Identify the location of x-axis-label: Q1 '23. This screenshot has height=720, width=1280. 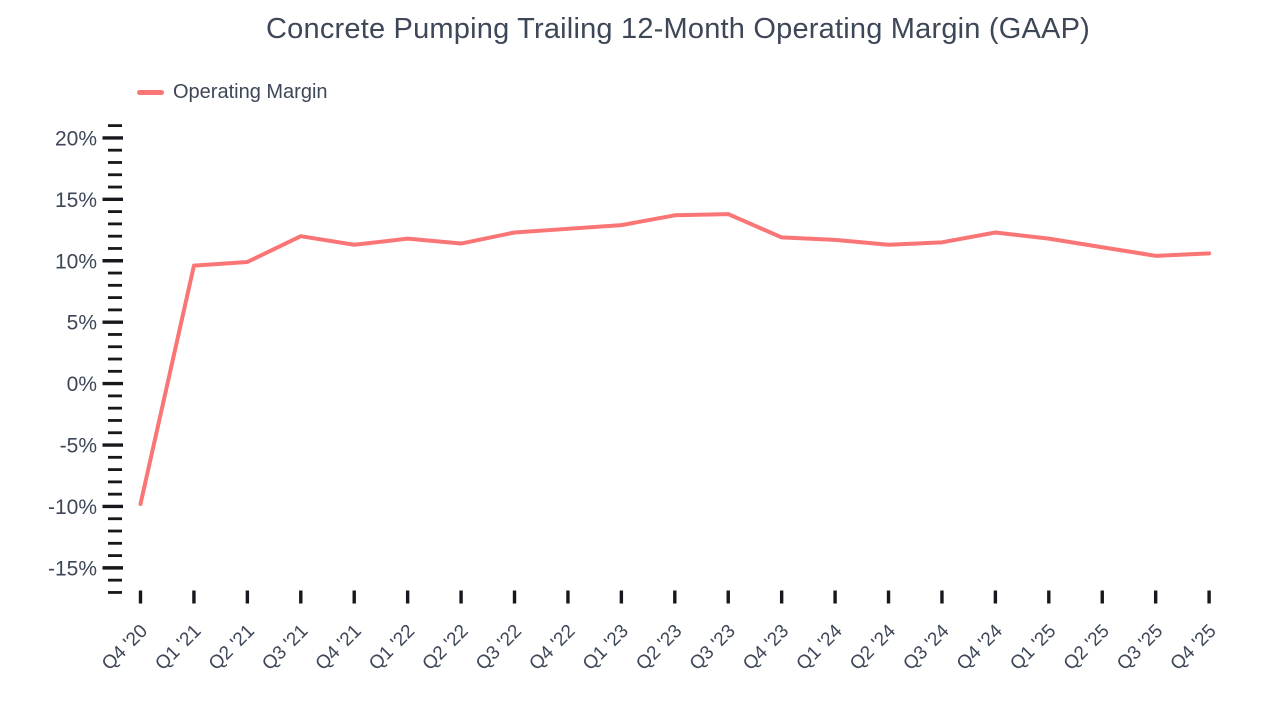
(606, 648).